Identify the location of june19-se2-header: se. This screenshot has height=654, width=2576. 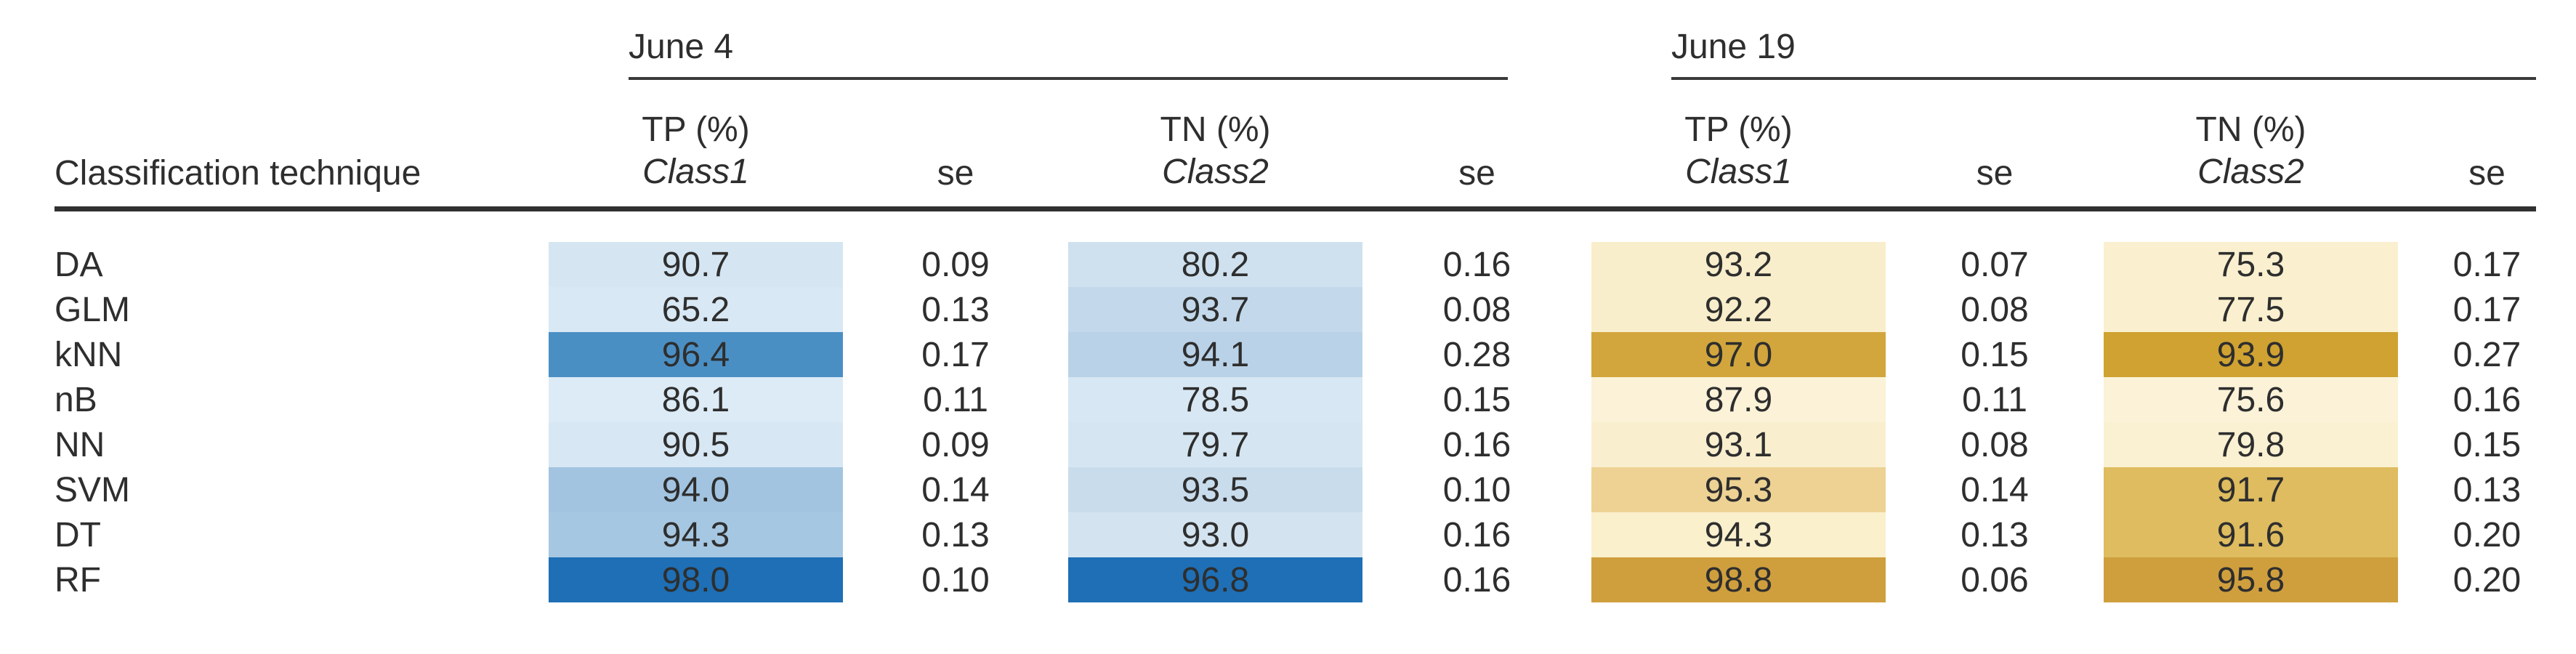
(2487, 173).